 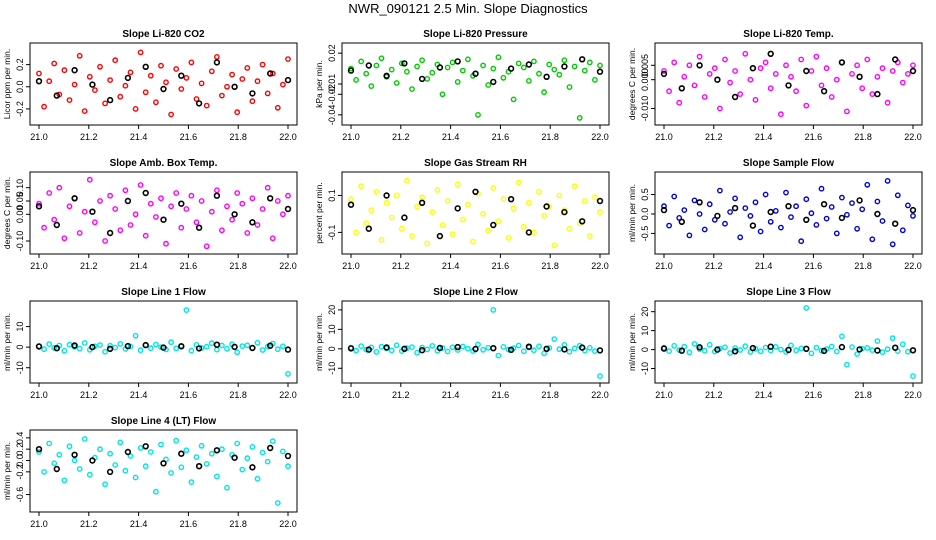 What do you see at coordinates (288, 266) in the screenshot?
I see `x-tick-label: 22.0` at bounding box center [288, 266].